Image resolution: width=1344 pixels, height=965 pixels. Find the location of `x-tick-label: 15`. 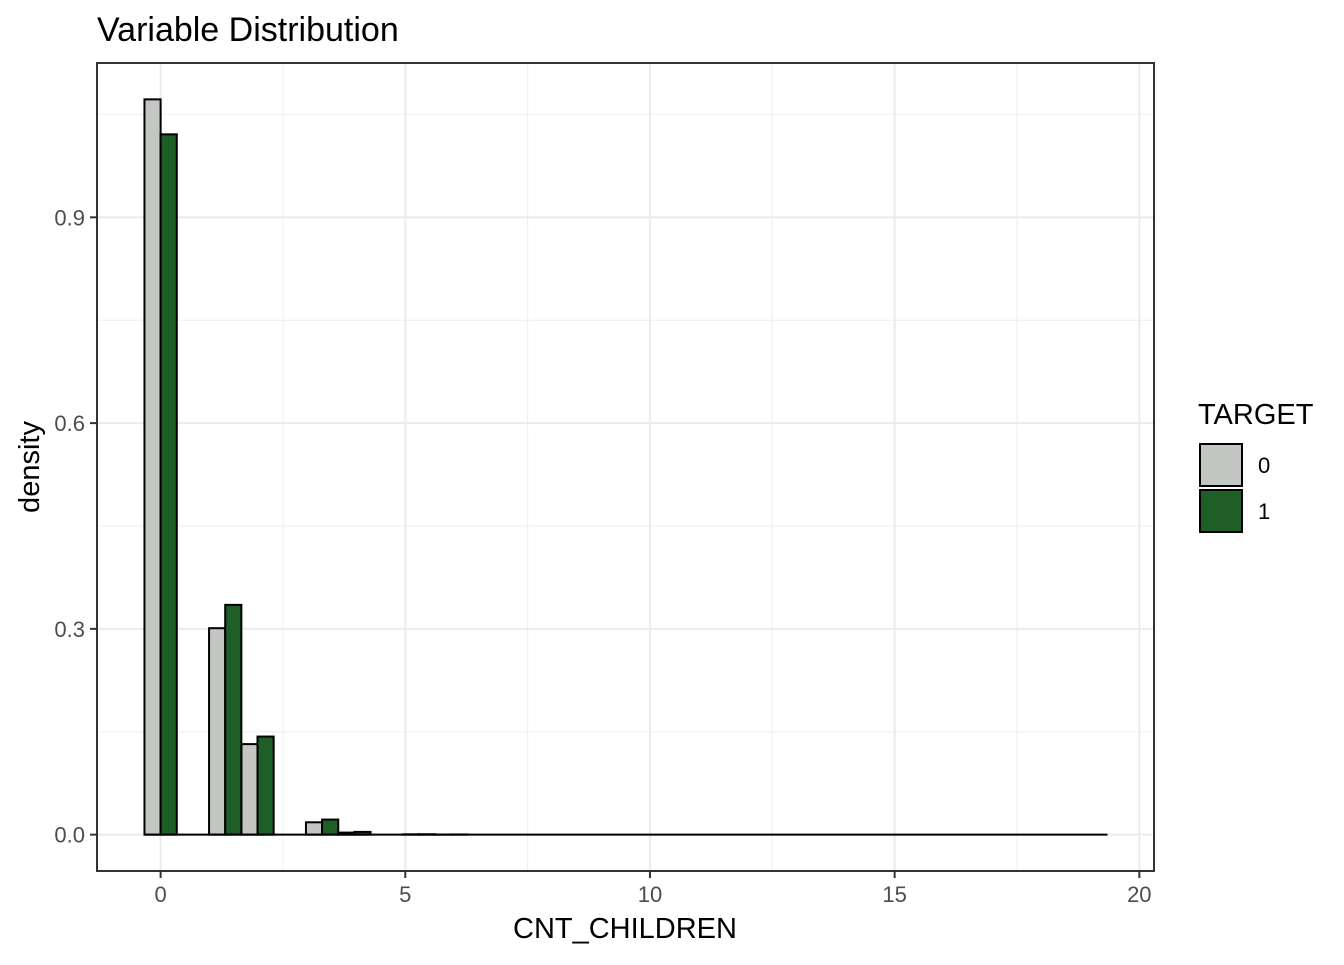

x-tick-label: 15 is located at coordinates (894, 894).